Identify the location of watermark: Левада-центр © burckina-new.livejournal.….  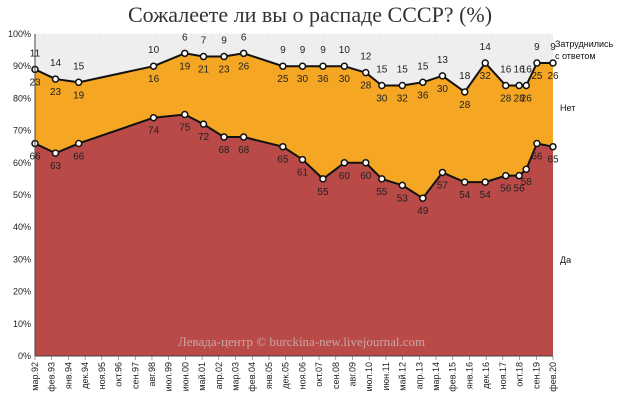
(301, 341).